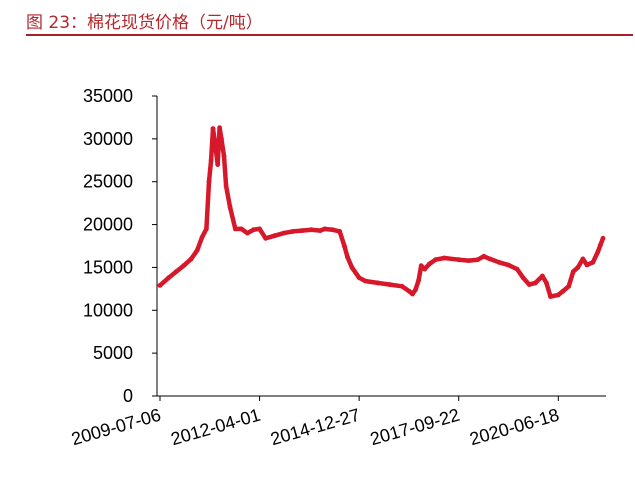  What do you see at coordinates (113, 353) in the screenshot?
I see `y-tick-label: 5000` at bounding box center [113, 353].